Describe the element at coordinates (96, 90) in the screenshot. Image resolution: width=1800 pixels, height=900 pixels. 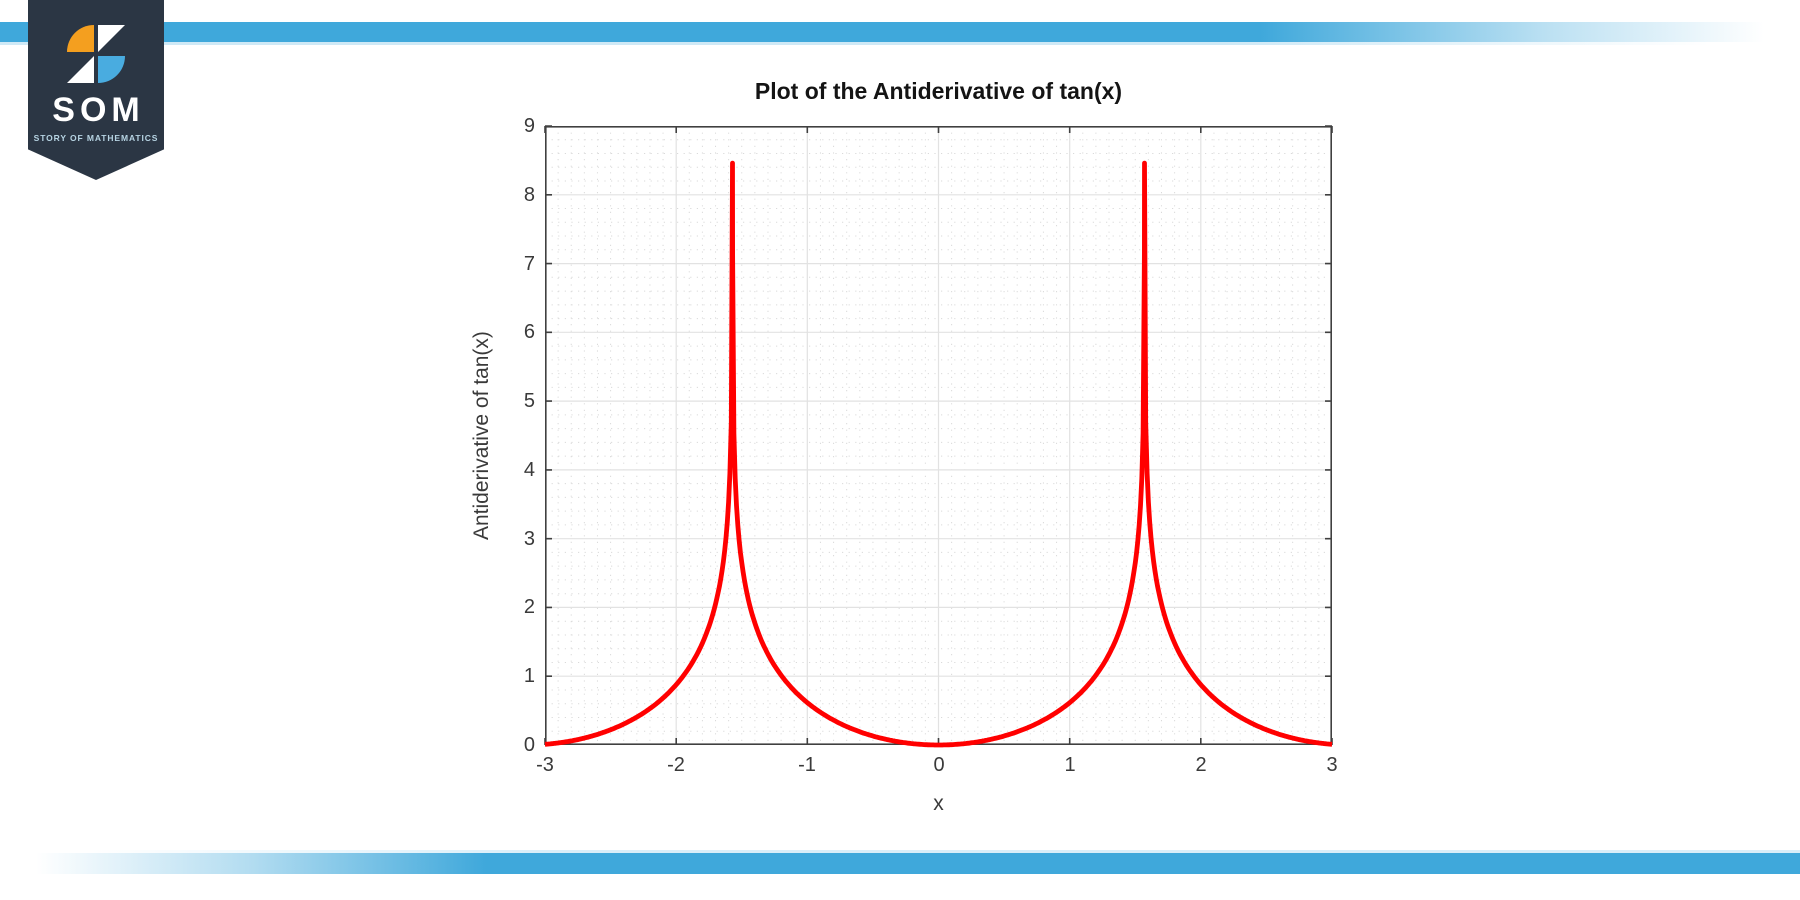
I see `som-logo-banner: SOM STORY OF MATHEMATICS` at that location.